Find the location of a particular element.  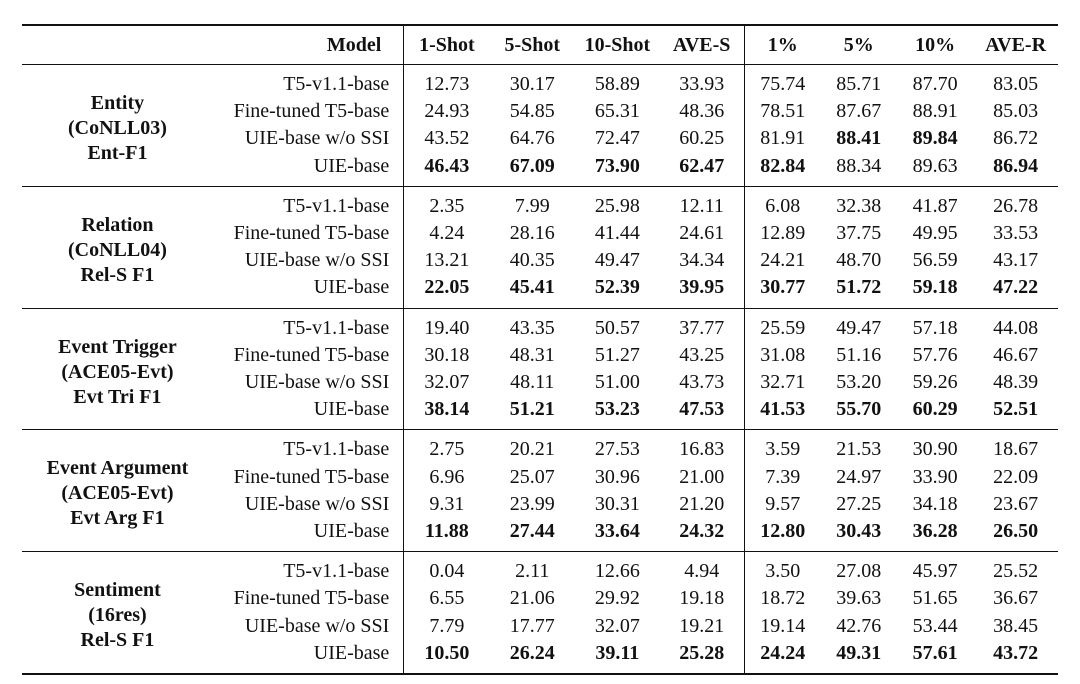

score-cell: 22.09 is located at coordinates (1016, 476).